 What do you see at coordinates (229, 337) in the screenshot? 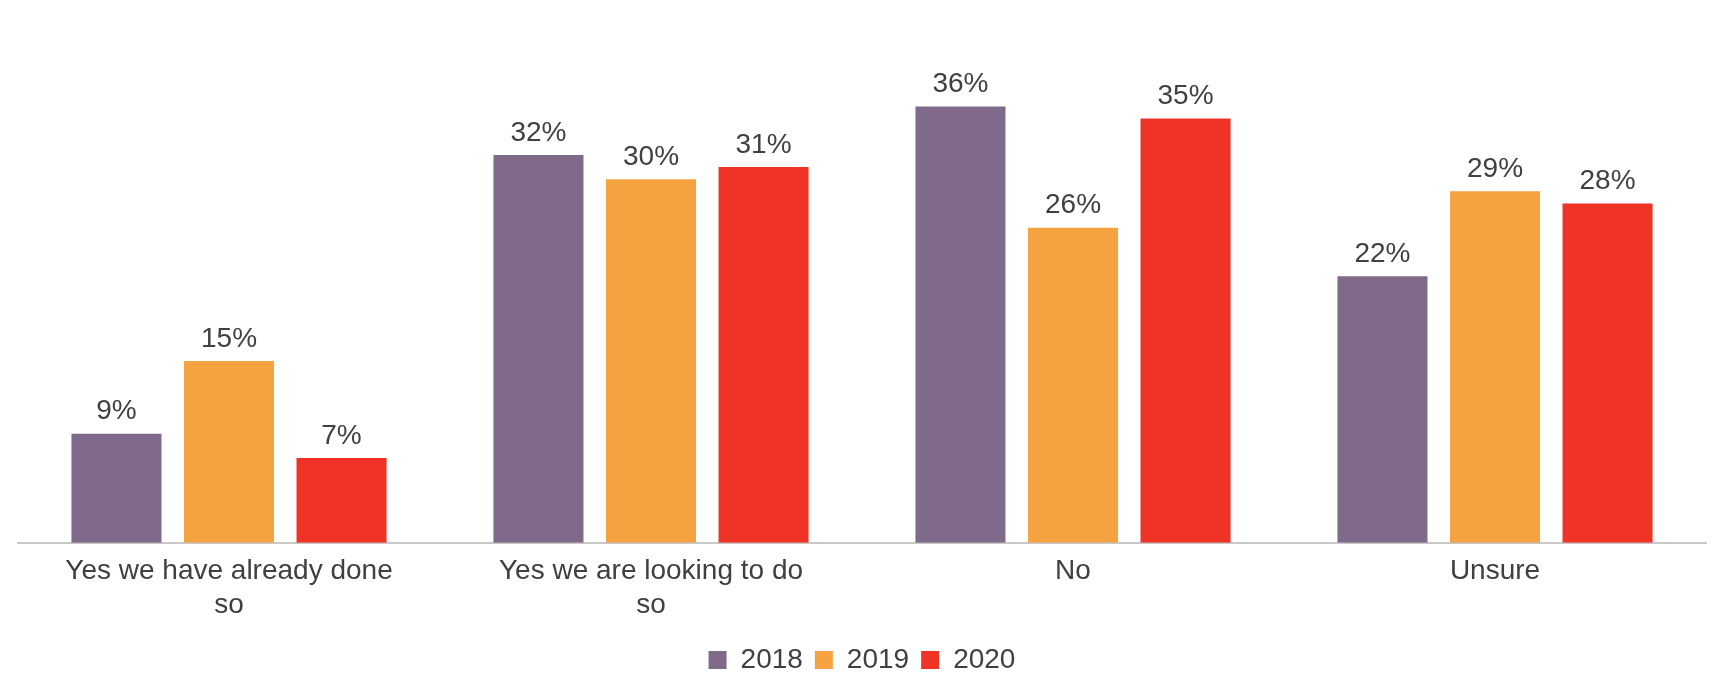
I see `data-label: 15%` at bounding box center [229, 337].